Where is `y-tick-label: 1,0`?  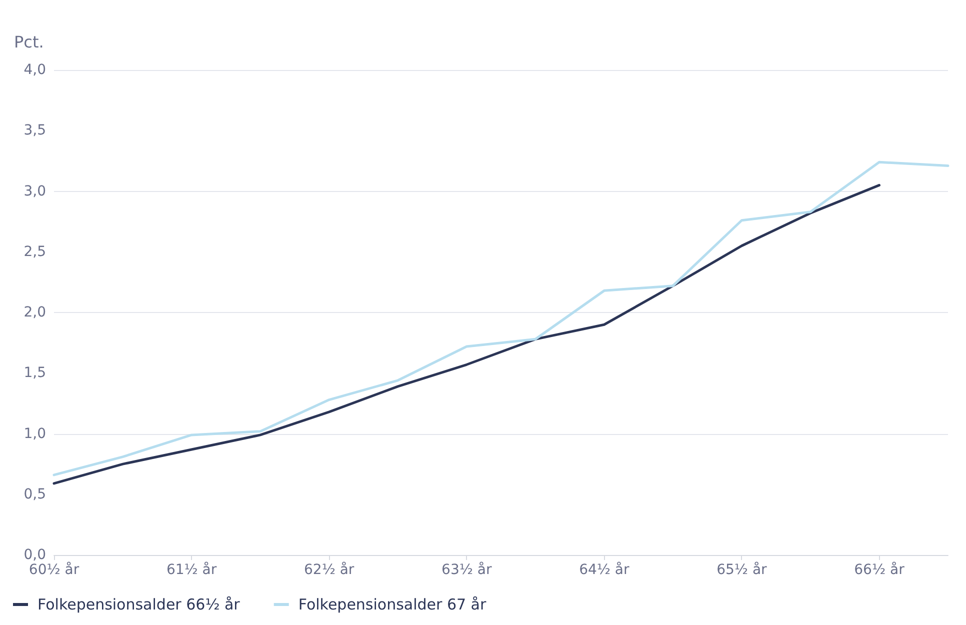 y-tick-label: 1,0 is located at coordinates (35, 434).